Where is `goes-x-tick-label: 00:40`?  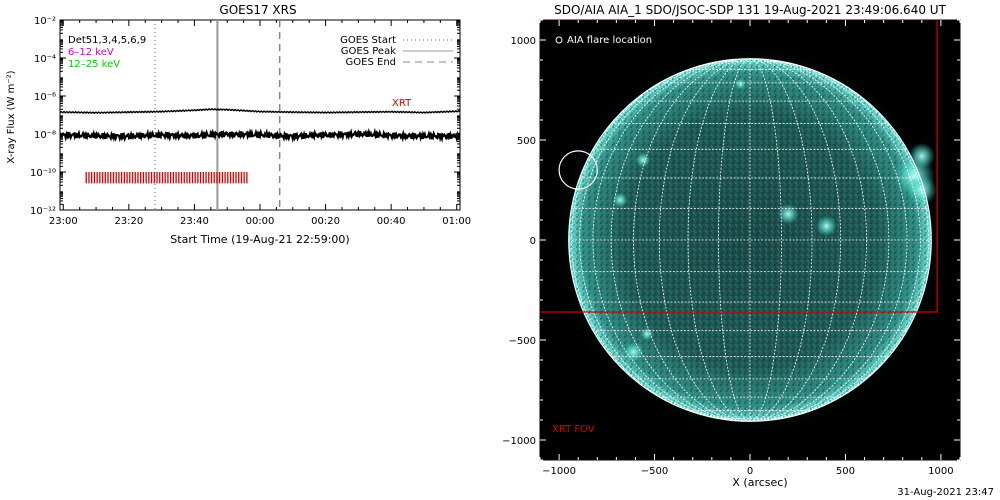 goes-x-tick-label: 00:40 is located at coordinates (391, 221).